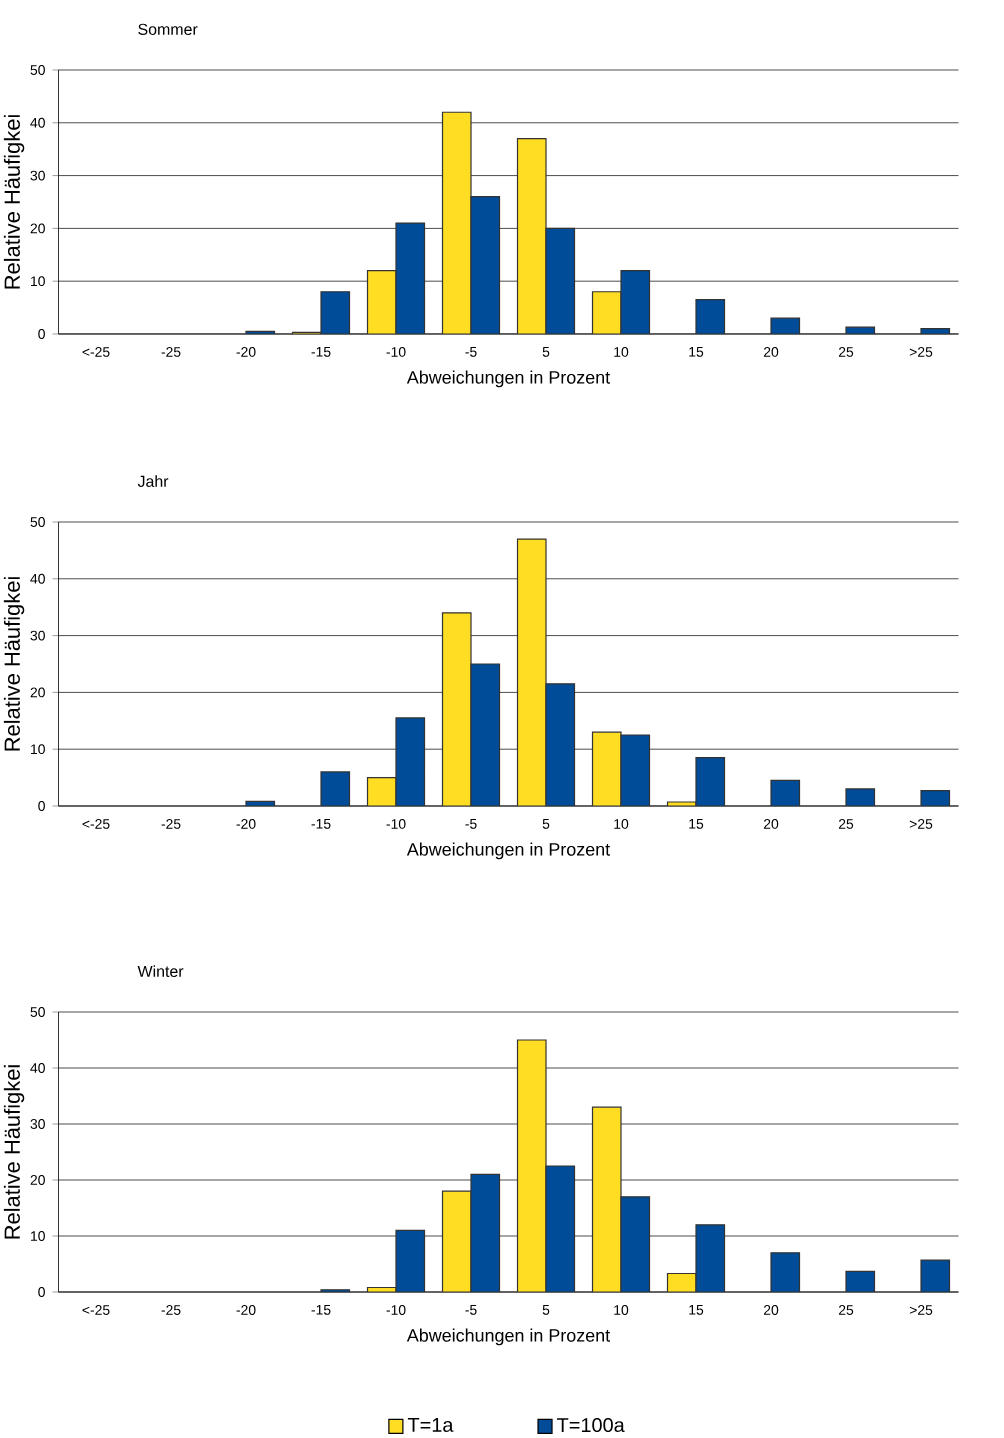 Image resolution: width=1004 pixels, height=1438 pixels. I want to click on legend-label: T=1a, so click(430, 1425).